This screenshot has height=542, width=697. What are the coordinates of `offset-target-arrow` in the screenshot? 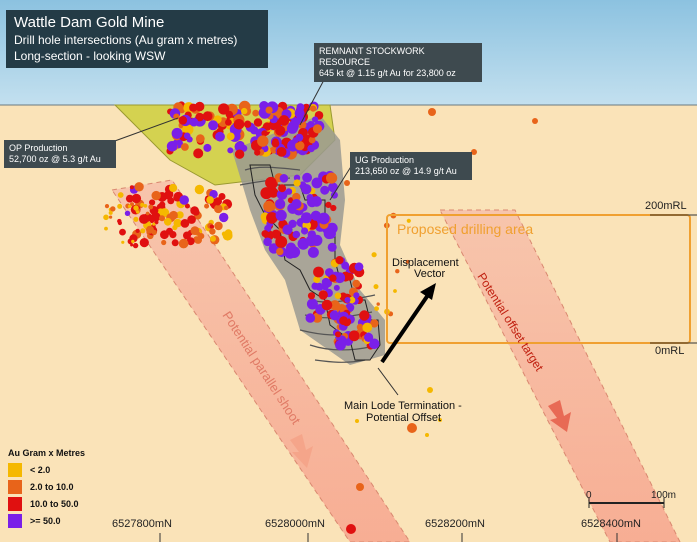 It's located at (559, 416).